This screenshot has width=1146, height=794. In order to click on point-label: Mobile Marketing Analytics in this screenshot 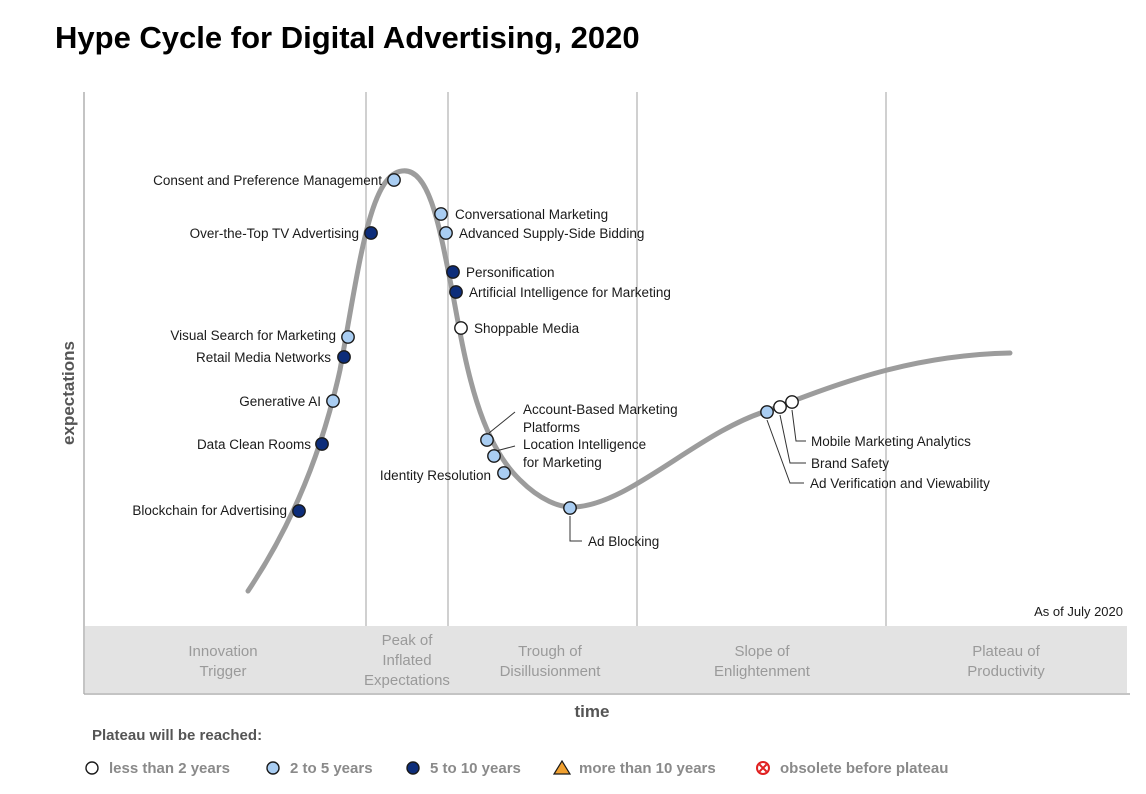, I will do `click(891, 441)`.